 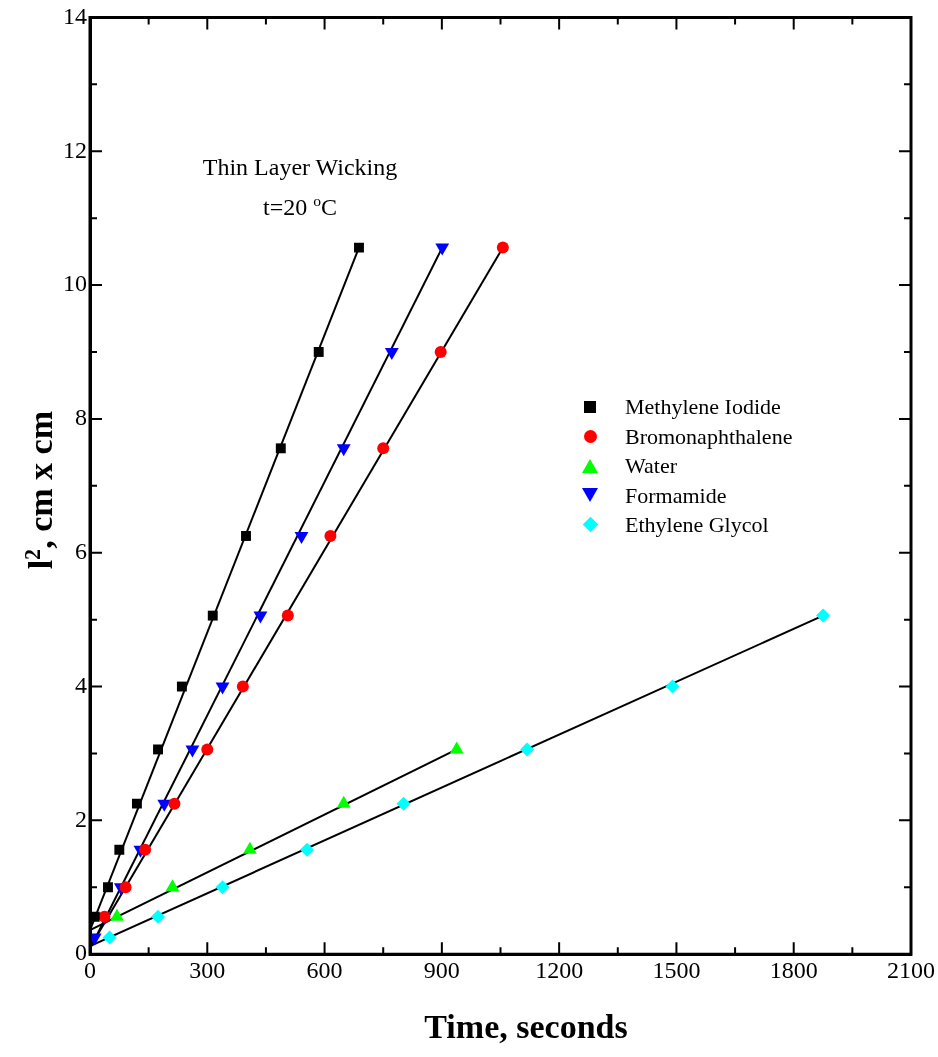 What do you see at coordinates (81, 684) in the screenshot?
I see `y-tick-label: 4` at bounding box center [81, 684].